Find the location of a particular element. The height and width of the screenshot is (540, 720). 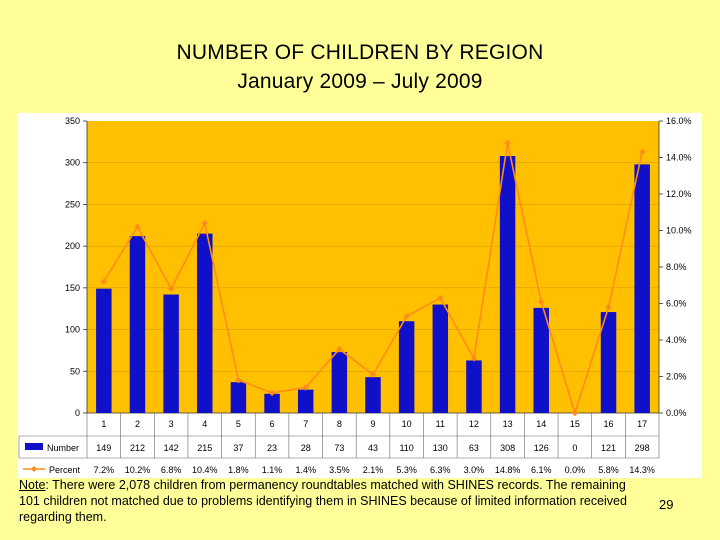

table-value-percent: 14.3% is located at coordinates (642, 470).